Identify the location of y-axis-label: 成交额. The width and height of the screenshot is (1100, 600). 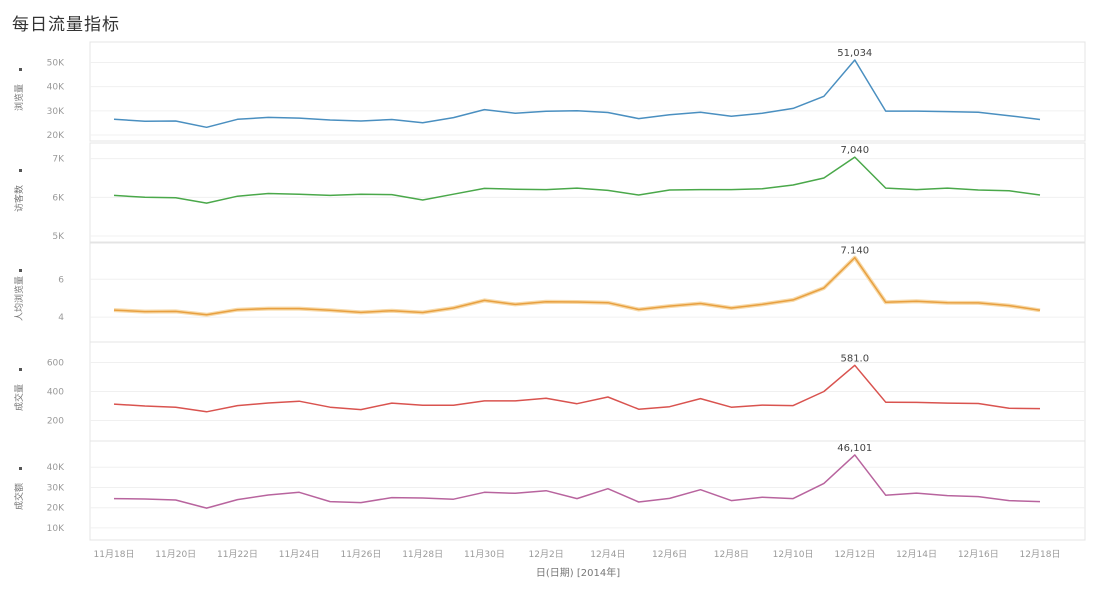
(19, 496).